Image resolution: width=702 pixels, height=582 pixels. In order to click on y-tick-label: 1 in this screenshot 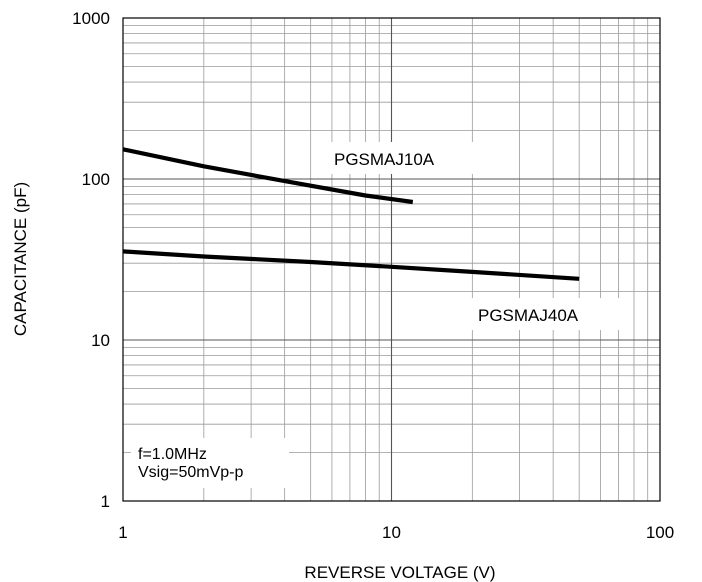, I will do `click(105, 501)`.